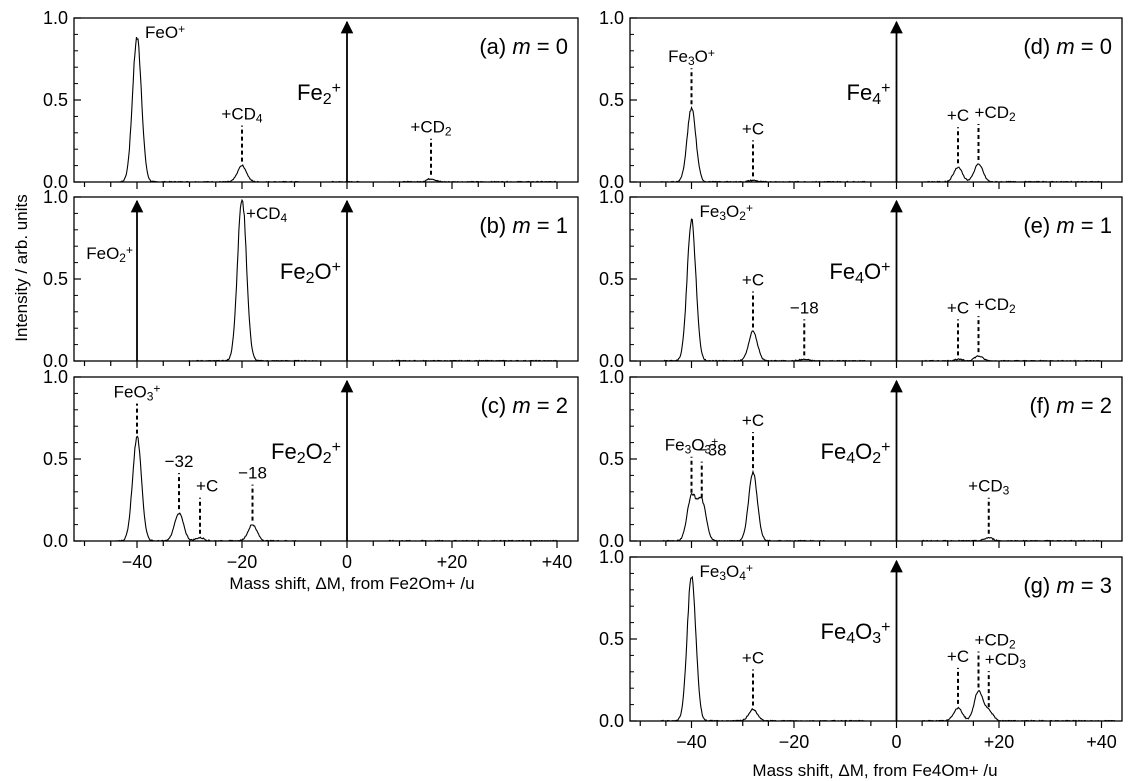  I want to click on y-axis-label: Intensity / arb. units, so click(21, 267).